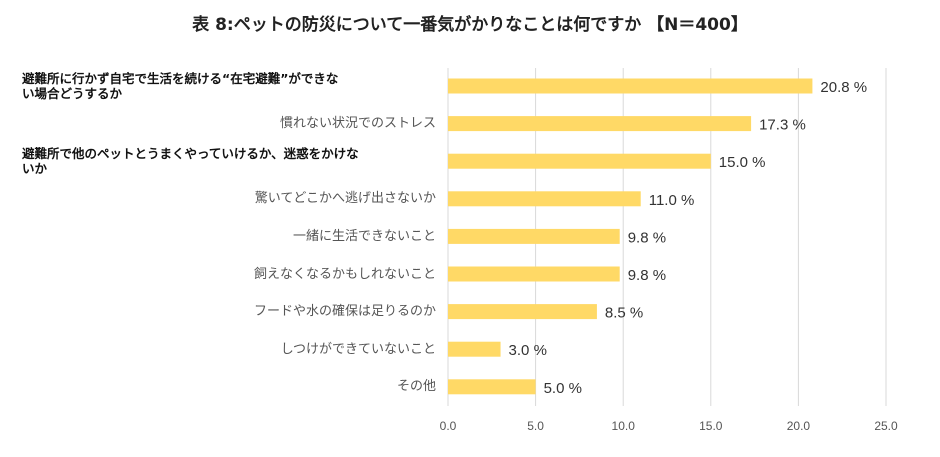 This screenshot has width=940, height=457. I want to click on x-tick-label: 25.0, so click(886, 426).